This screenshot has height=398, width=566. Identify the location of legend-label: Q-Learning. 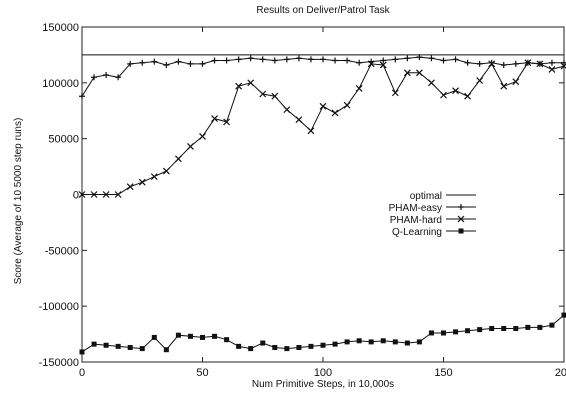
(417, 232).